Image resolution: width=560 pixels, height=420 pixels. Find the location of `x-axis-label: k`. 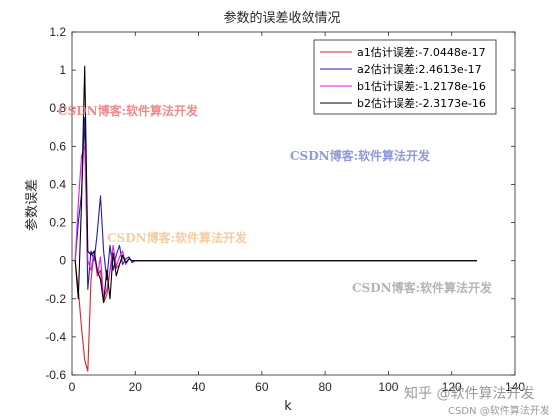

x-axis-label: k is located at coordinates (288, 406).